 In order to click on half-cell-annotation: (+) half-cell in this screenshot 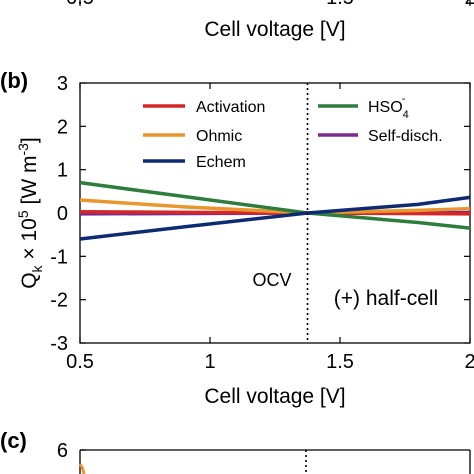, I will do `click(386, 298)`.